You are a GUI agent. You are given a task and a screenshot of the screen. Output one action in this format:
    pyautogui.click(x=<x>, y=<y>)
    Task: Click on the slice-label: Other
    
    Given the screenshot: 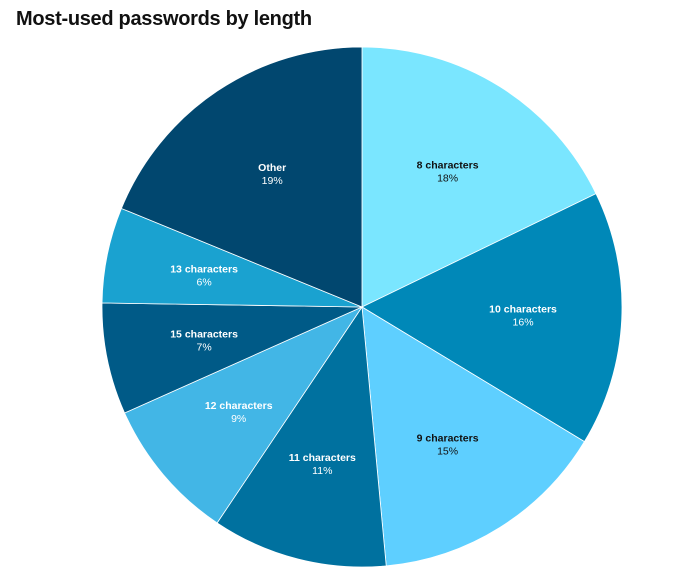 What is the action you would take?
    pyautogui.click(x=272, y=168)
    